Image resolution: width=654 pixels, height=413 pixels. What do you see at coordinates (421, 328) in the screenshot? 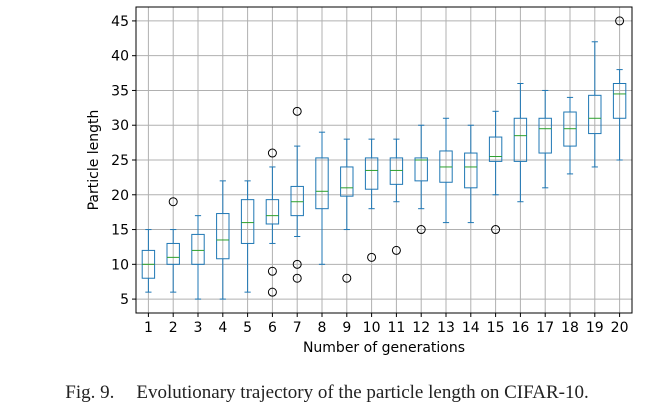
I see `x-tick-label: 12` at bounding box center [421, 328].